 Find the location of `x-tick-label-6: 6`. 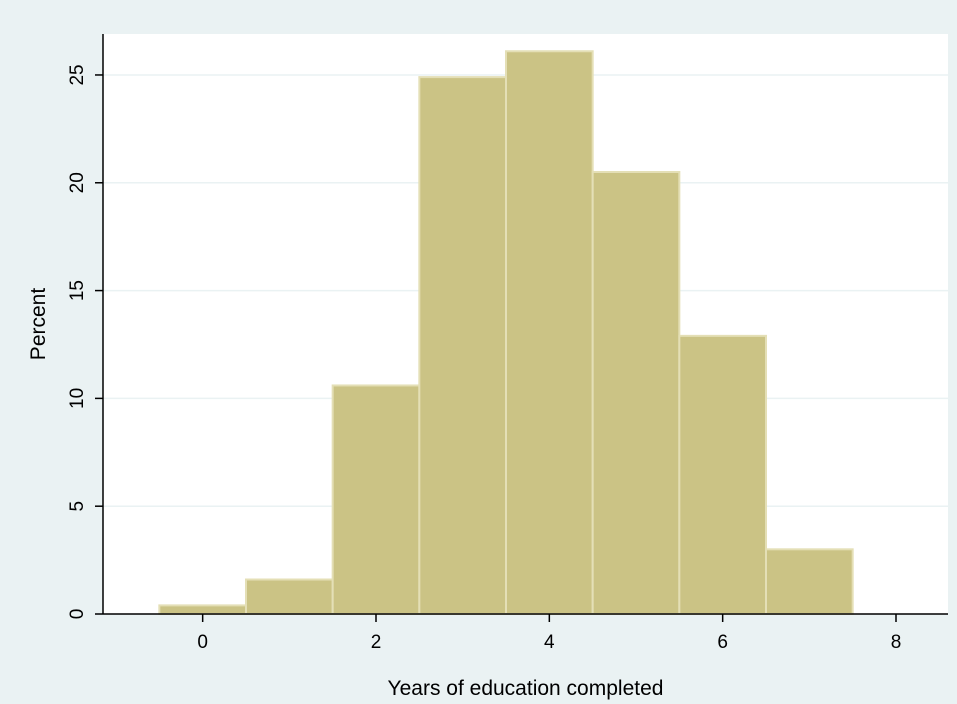

x-tick-label-6: 6 is located at coordinates (722, 642).